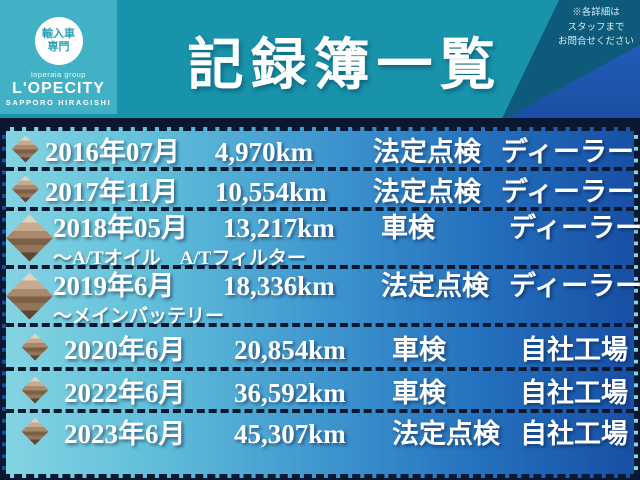 The width and height of the screenshot is (640, 480). What do you see at coordinates (320, 151) in the screenshot?
I see `record-row-2016: 2016年07月 4,970km 法定点検 ディーラー` at bounding box center [320, 151].